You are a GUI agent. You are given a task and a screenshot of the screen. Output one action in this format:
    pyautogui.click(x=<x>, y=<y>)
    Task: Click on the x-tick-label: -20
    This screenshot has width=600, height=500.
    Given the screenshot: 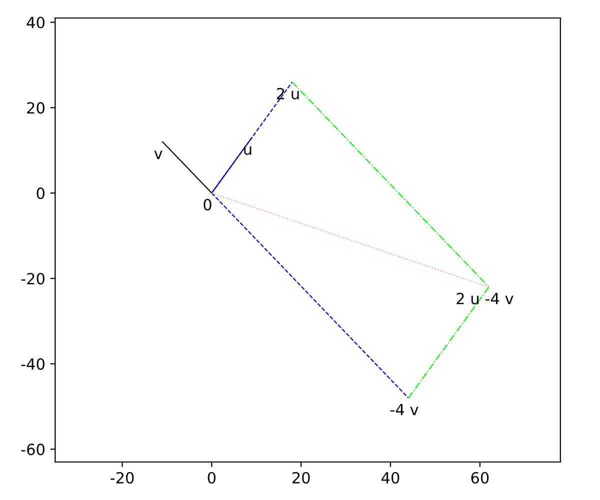 What is the action you would take?
    pyautogui.click(x=122, y=478)
    